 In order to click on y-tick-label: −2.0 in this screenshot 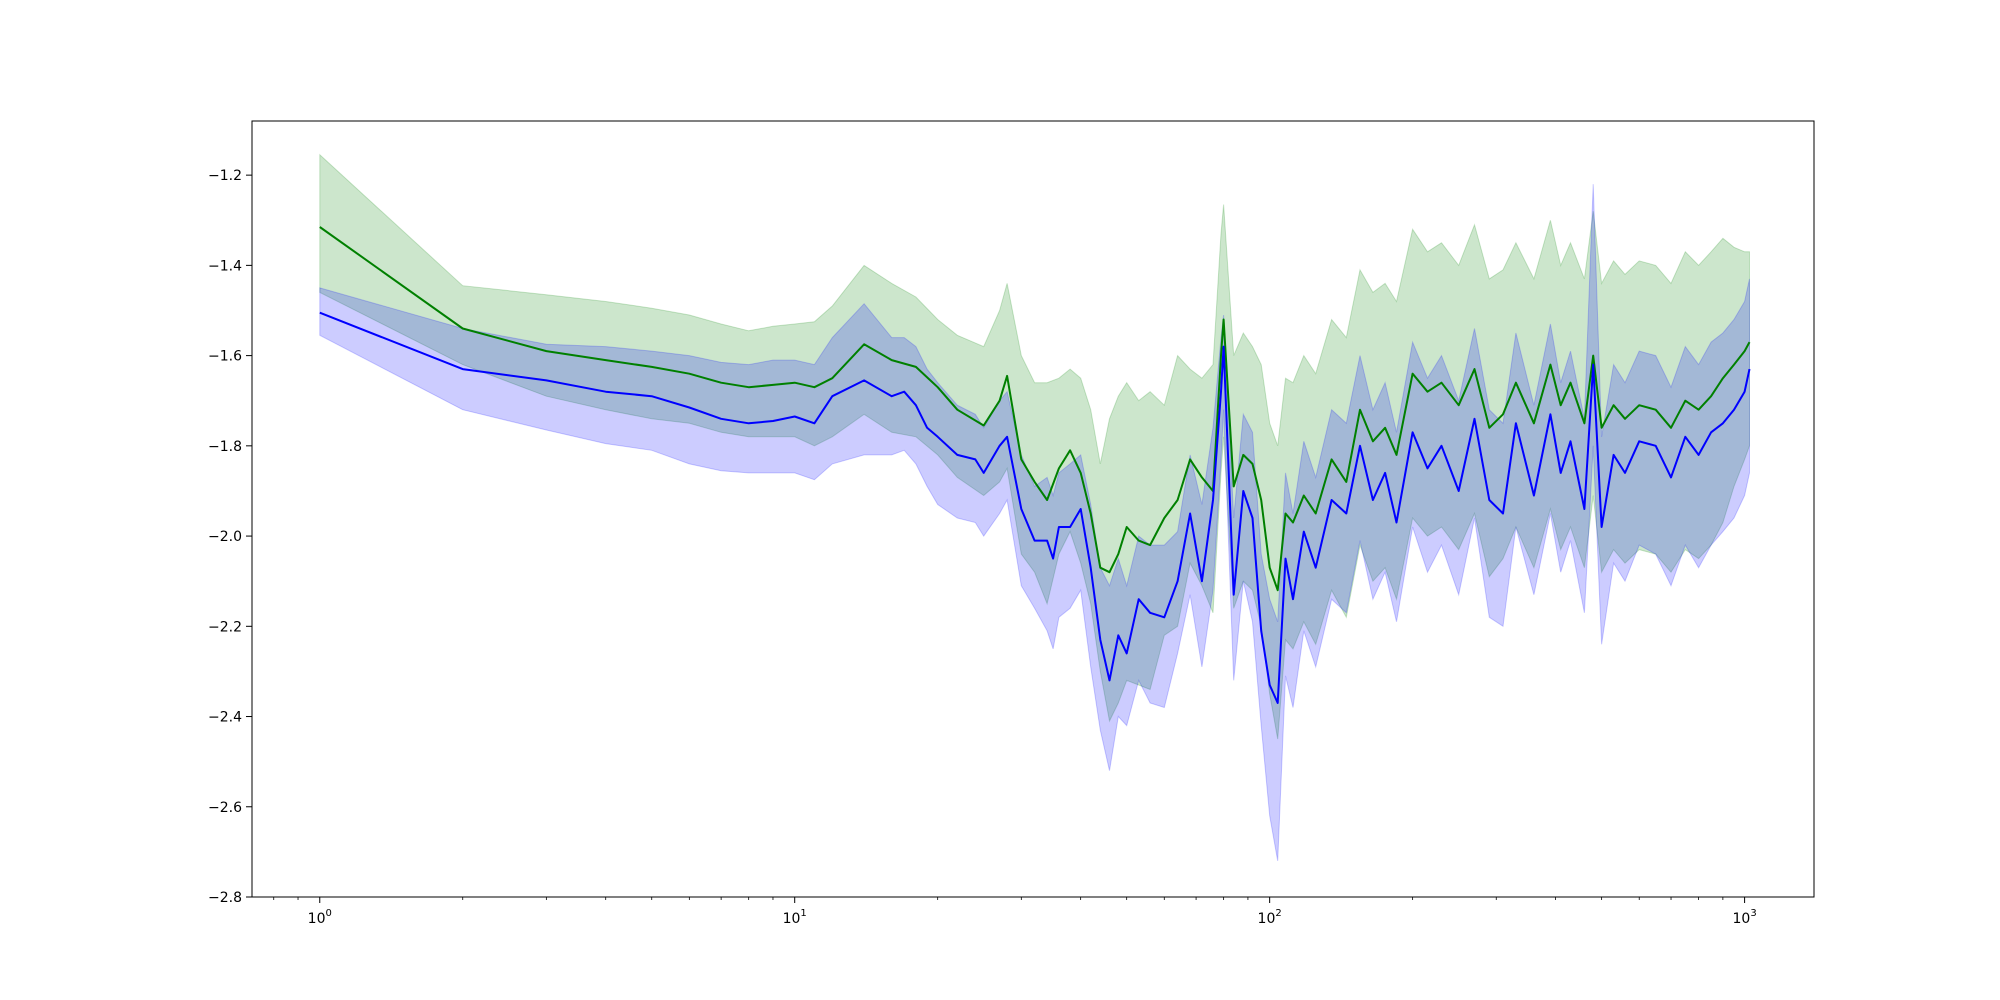, I will do `click(225, 537)`.